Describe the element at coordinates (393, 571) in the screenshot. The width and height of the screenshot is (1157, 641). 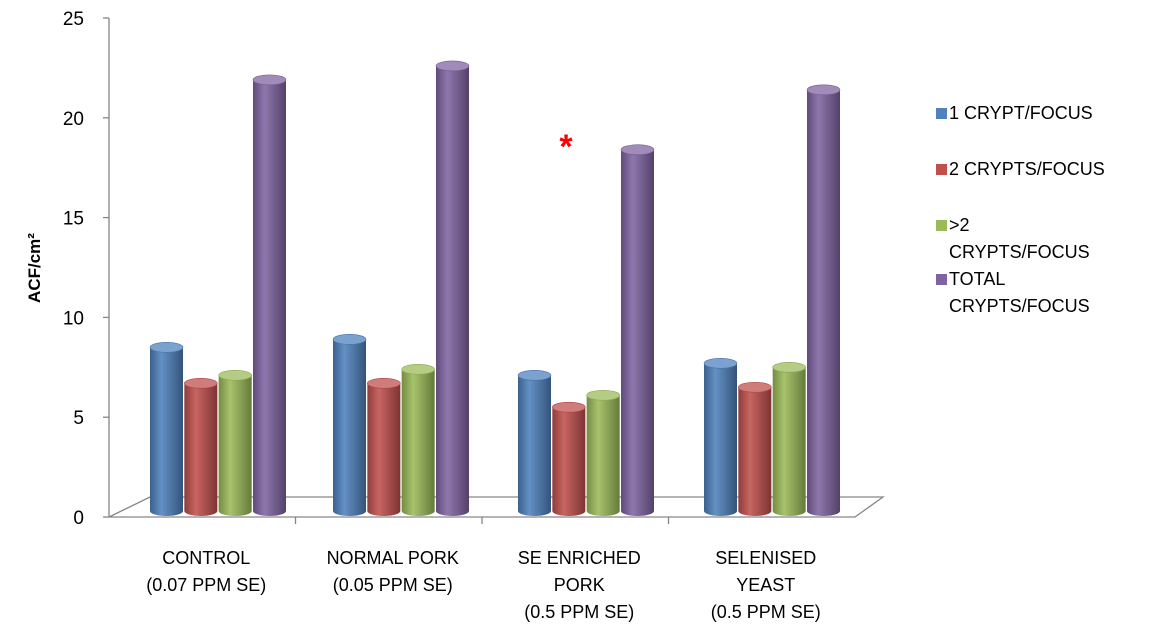
I see `x-tick-label: NORMAL PORK (0.05 PPM SE)` at that location.